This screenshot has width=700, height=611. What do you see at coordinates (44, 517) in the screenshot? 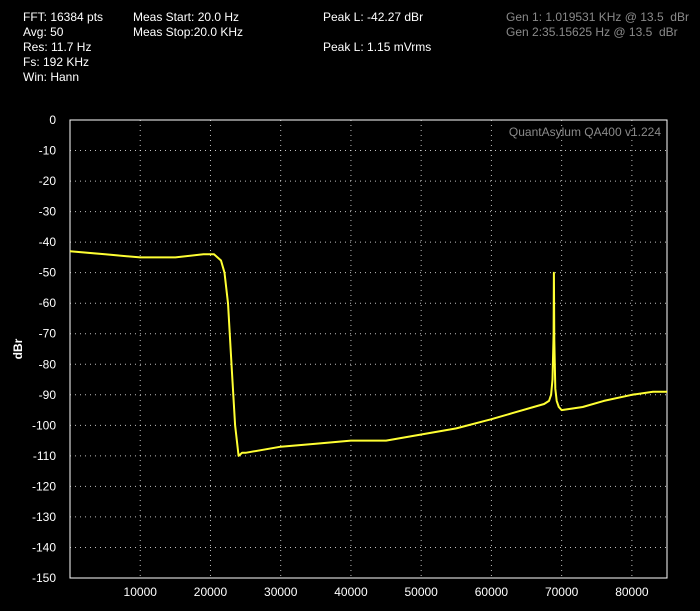
I see `y-tick-label: -130` at bounding box center [44, 517].